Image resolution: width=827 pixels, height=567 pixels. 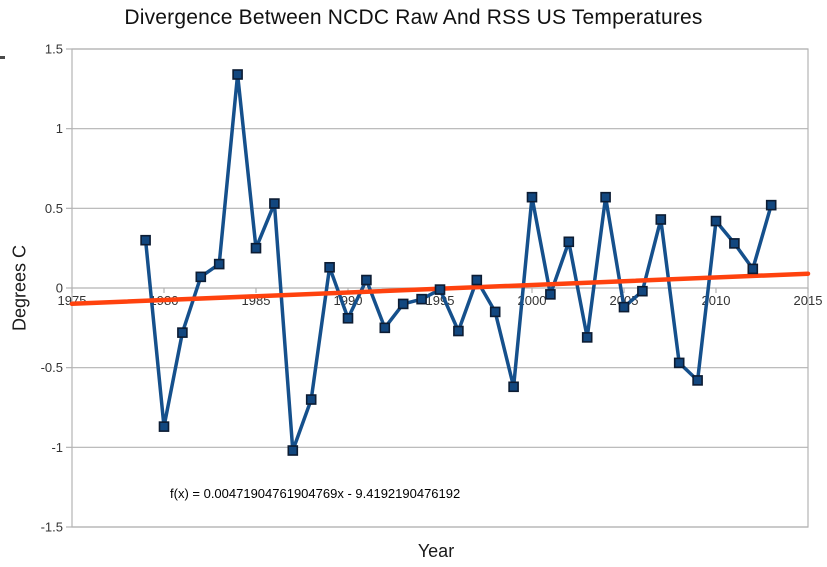 What do you see at coordinates (54, 49) in the screenshot?
I see `y-tick-label: 1.5` at bounding box center [54, 49].